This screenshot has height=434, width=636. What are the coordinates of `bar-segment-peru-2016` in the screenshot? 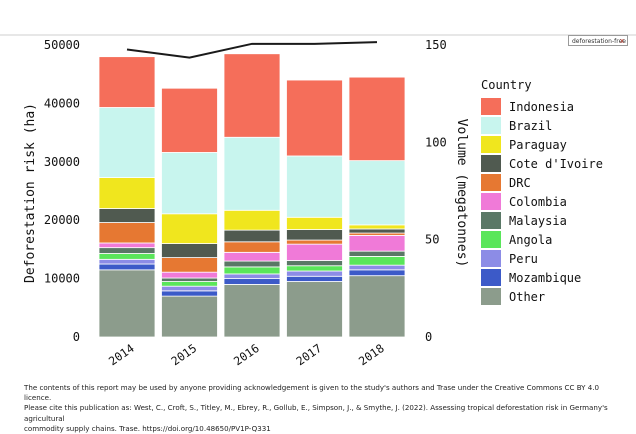 It's located at (252, 276).